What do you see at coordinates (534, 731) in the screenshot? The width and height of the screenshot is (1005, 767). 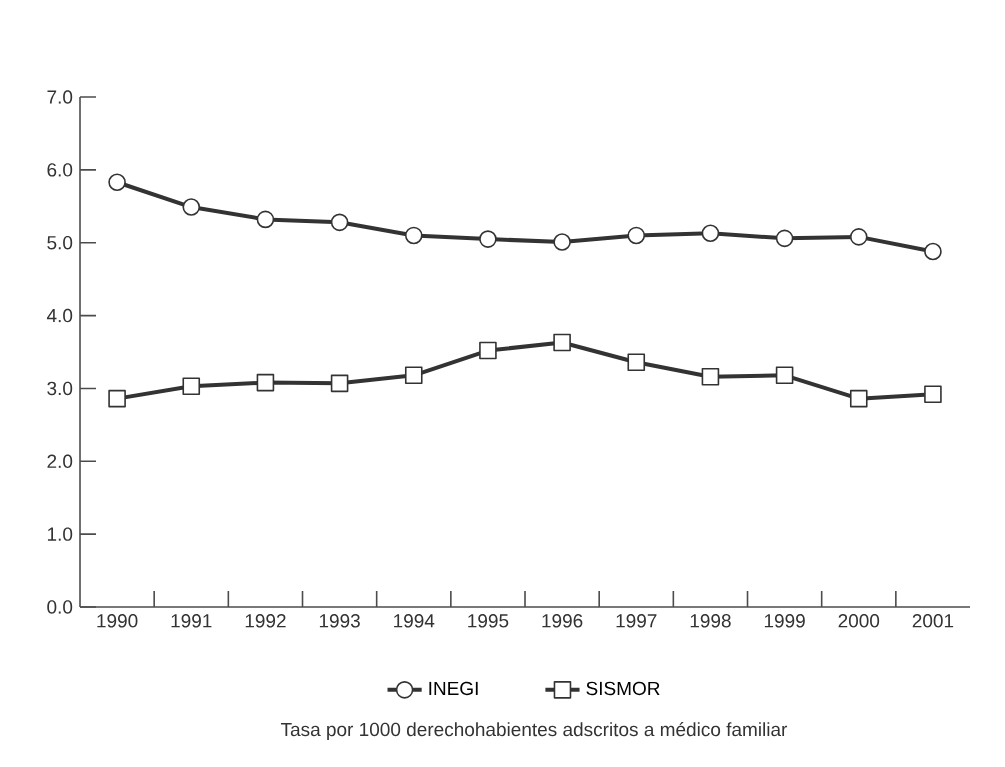 I see `text: Tasa por 1000 derechohabientes adscritos a médico familiar` at bounding box center [534, 731].